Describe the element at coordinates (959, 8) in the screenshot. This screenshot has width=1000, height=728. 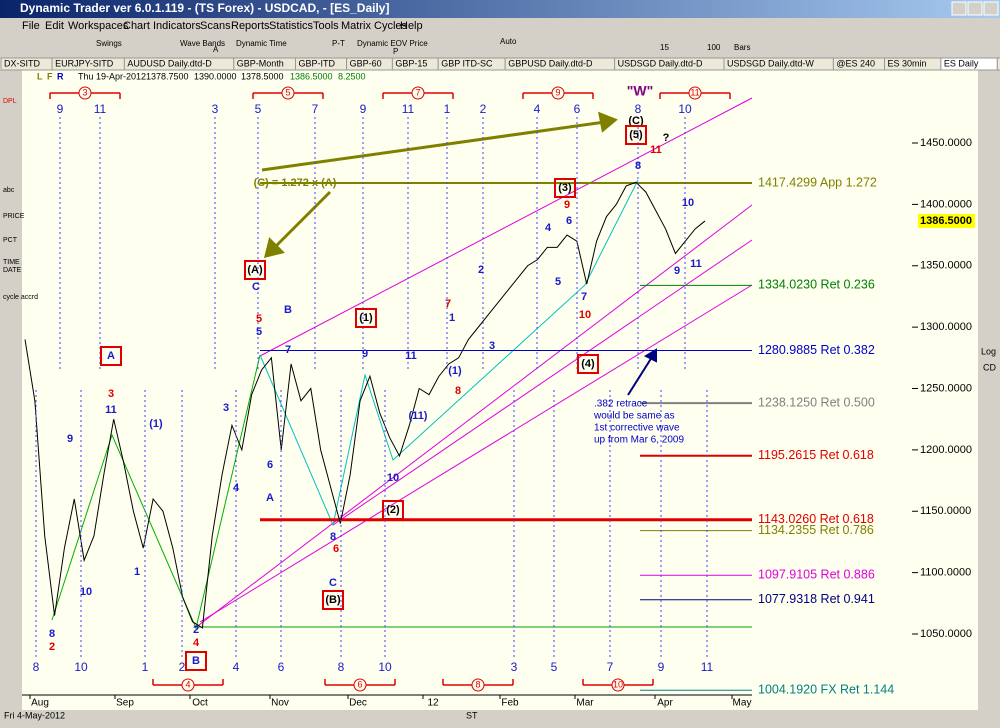
I see `minimize-button` at that location.